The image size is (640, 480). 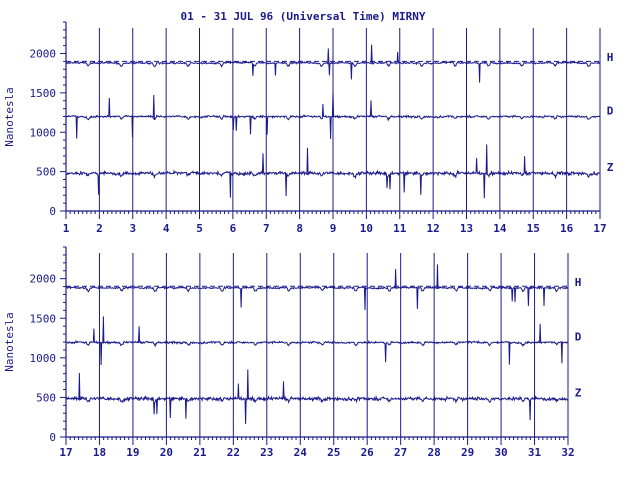 I want to click on x-tick-label: 9, so click(x=333, y=228).